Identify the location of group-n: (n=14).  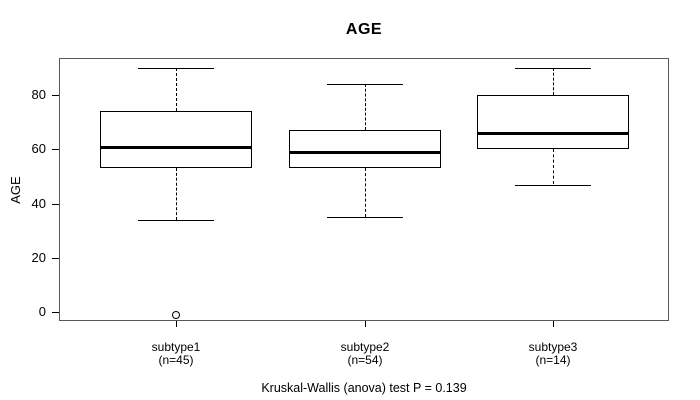
(553, 360).